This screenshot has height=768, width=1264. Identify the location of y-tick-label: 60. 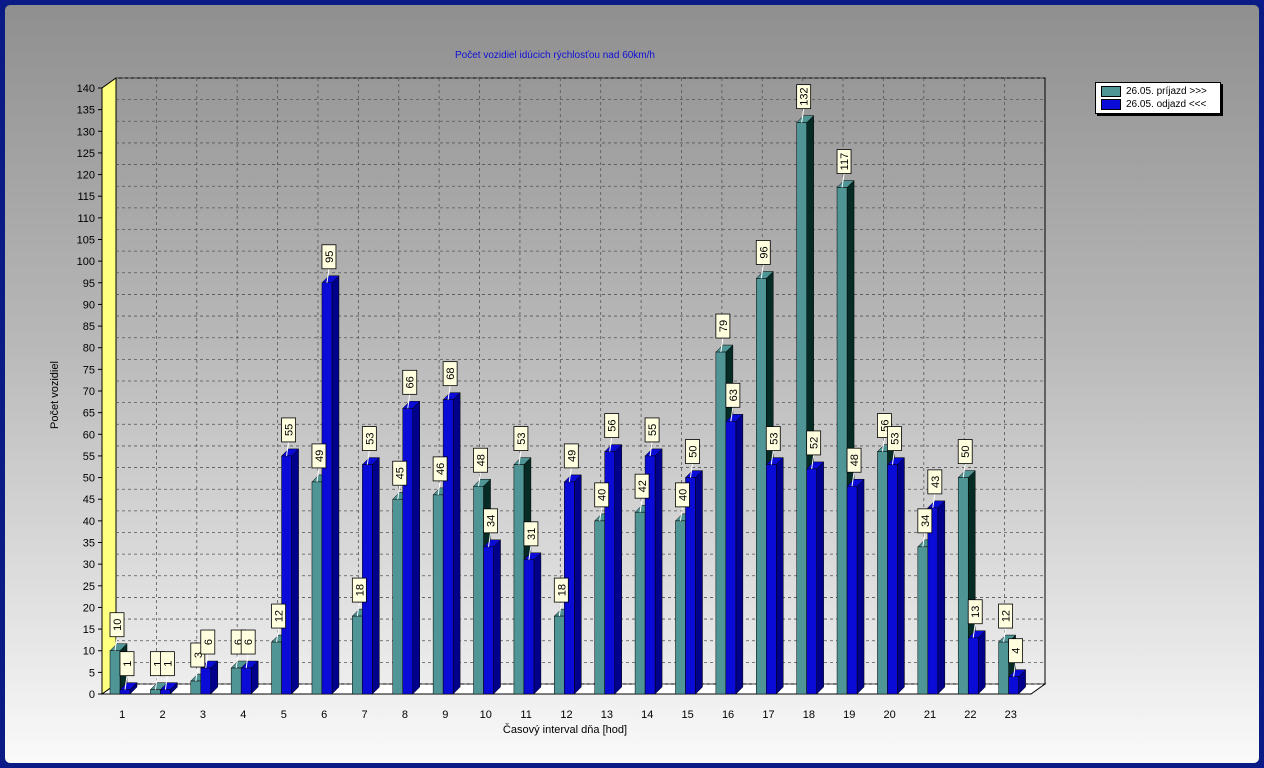
(89, 435).